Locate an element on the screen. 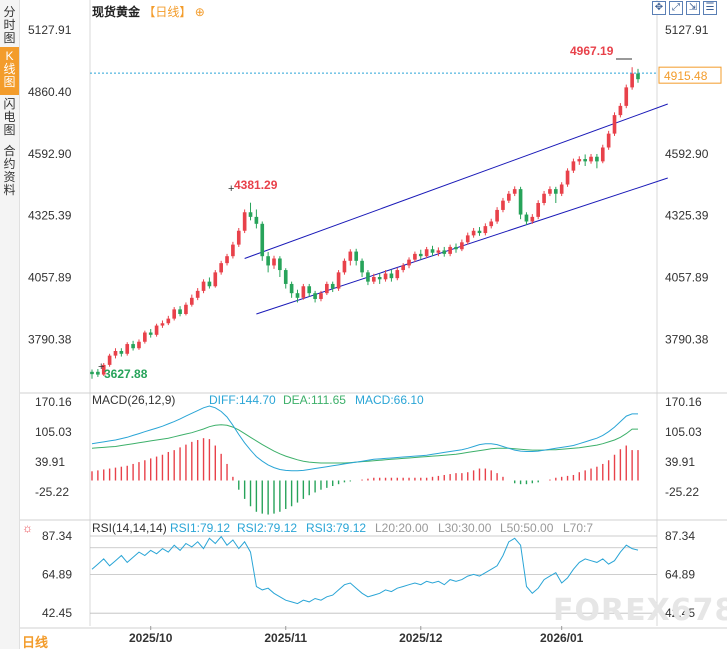  macd-y-tick-label: 39.91 is located at coordinates (50, 462).